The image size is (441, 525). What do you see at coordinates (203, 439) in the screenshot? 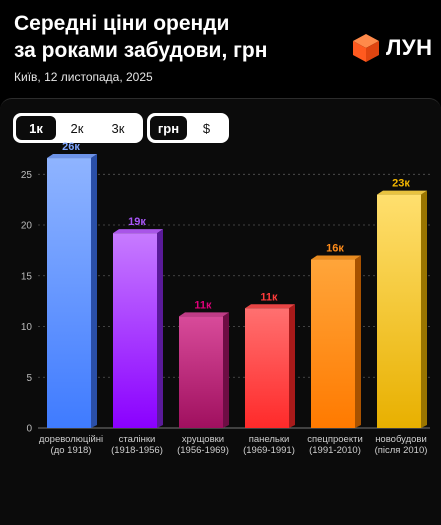
I see `x-tick-label: хрущовки` at bounding box center [203, 439].